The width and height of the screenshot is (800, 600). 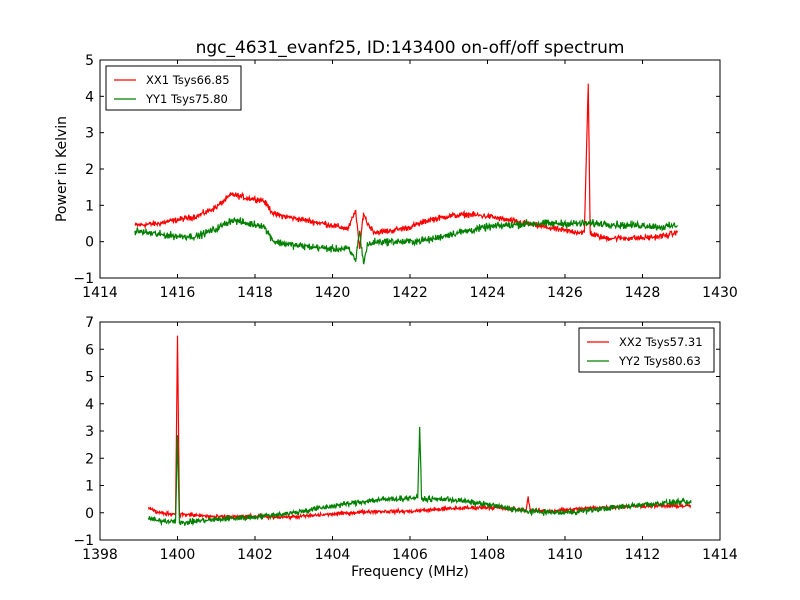 What do you see at coordinates (333, 555) in the screenshot?
I see `x-tick-label: 1404` at bounding box center [333, 555].